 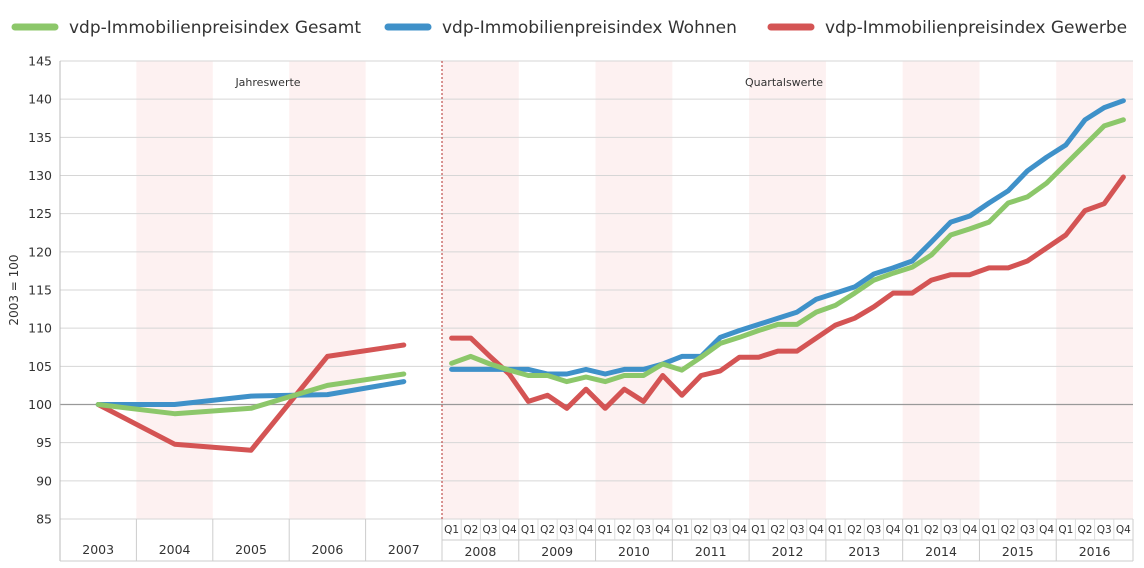 I want to click on x-tick-year-2009: 2009, so click(x=557, y=551).